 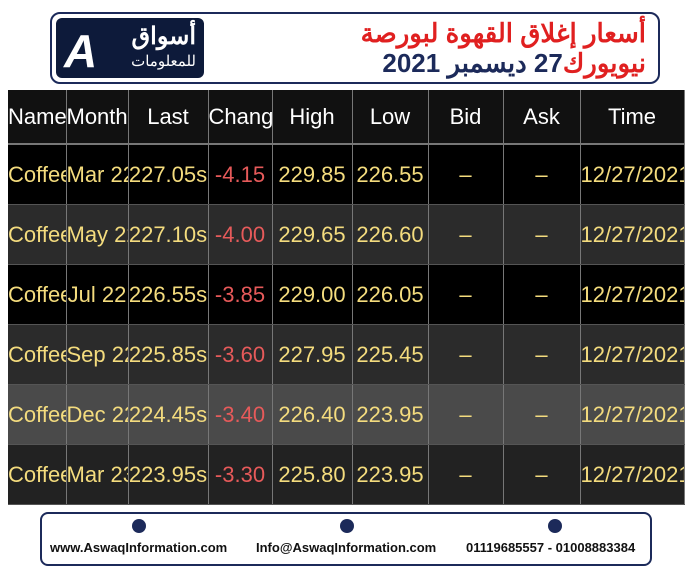 I want to click on table-cell: May 22, so click(x=97, y=234).